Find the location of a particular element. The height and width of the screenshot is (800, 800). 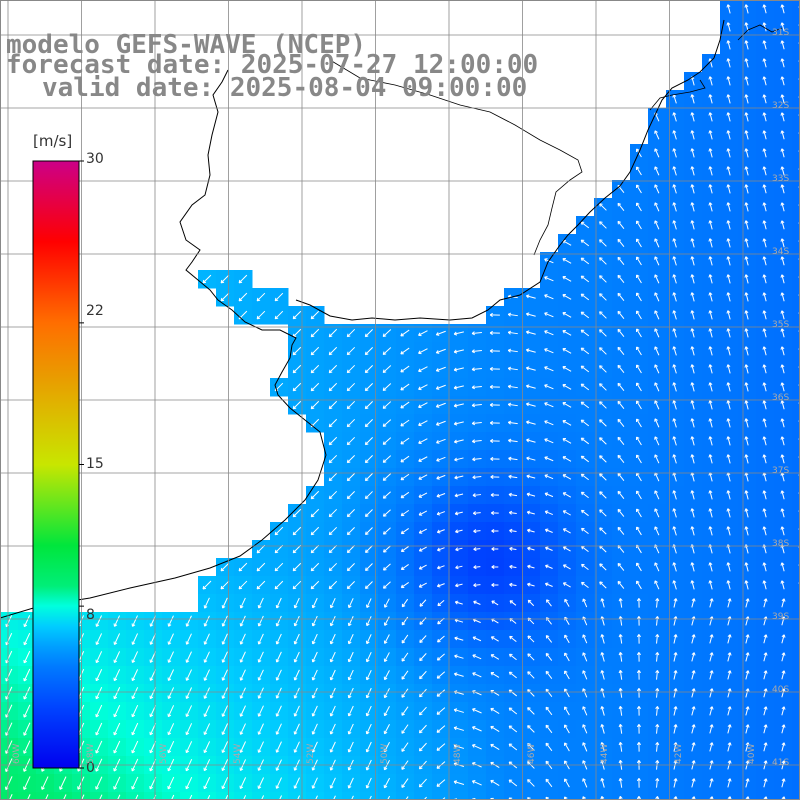

lon-label: 42W is located at coordinates (678, 753).